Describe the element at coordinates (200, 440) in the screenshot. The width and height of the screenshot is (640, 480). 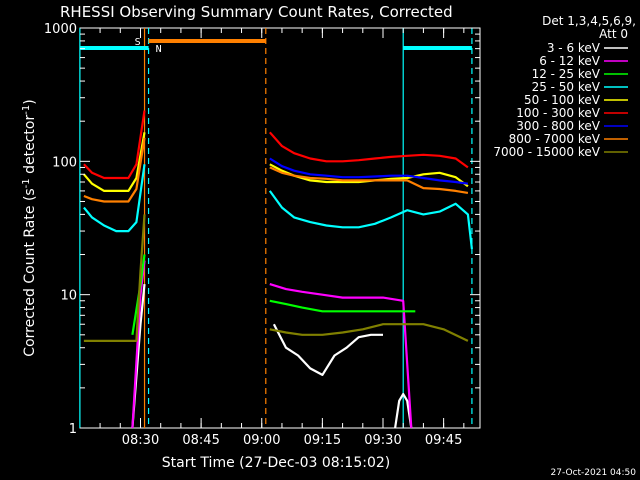
I see `x-tick-label: 08:45` at that location.